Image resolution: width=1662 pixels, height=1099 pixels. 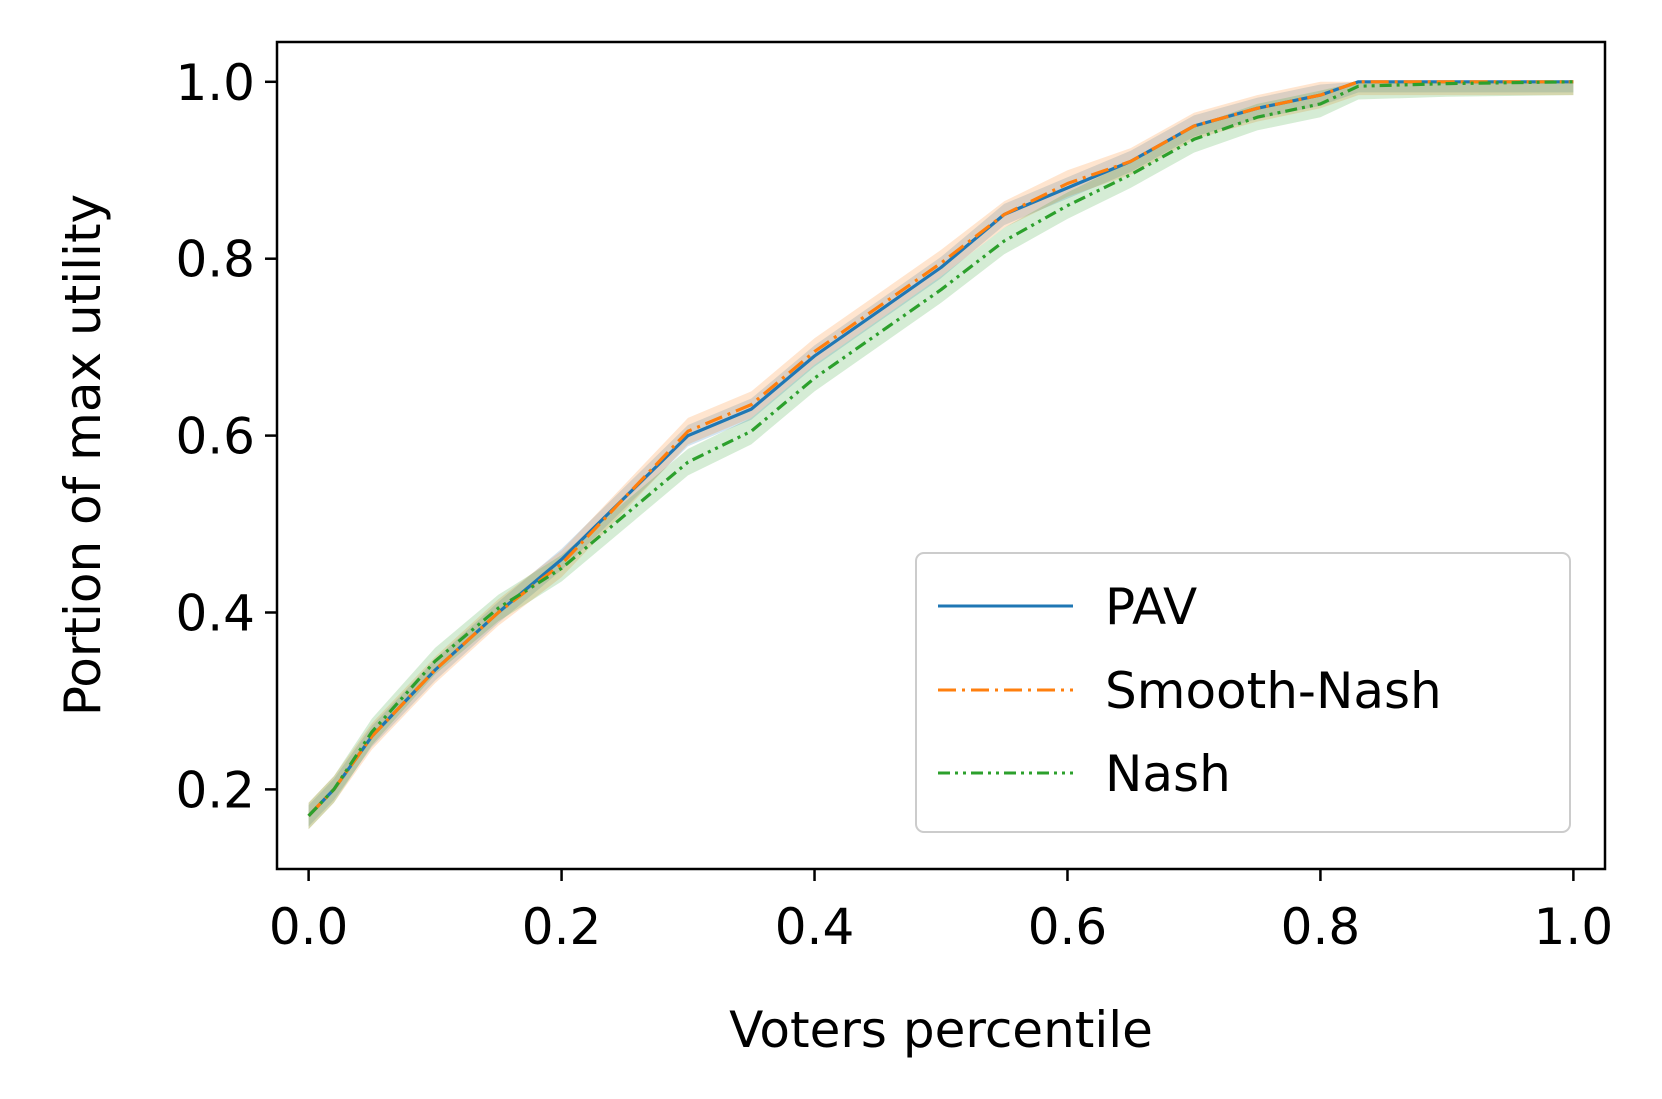 I want to click on x-tick-label: 0.2, so click(x=562, y=927).